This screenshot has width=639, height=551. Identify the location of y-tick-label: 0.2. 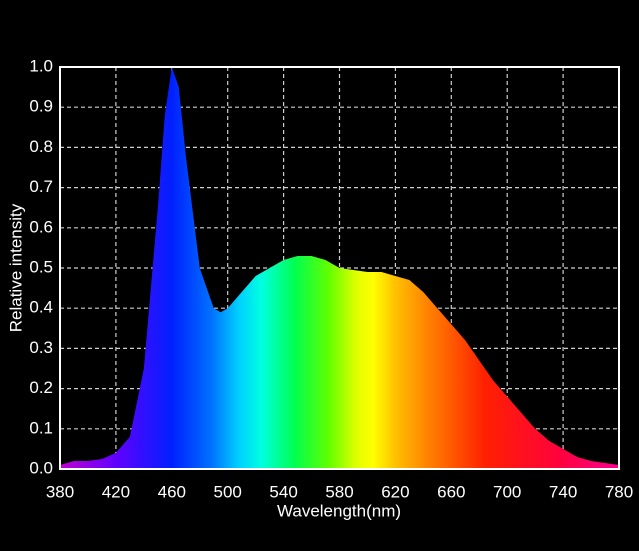
(41, 387).